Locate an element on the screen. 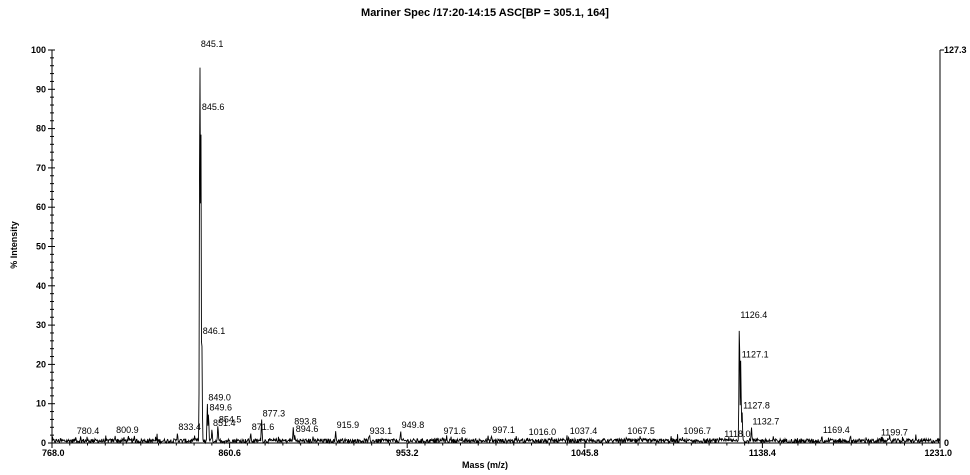 This screenshot has height=475, width=970. y-tick-label: 60 is located at coordinates (41, 207).